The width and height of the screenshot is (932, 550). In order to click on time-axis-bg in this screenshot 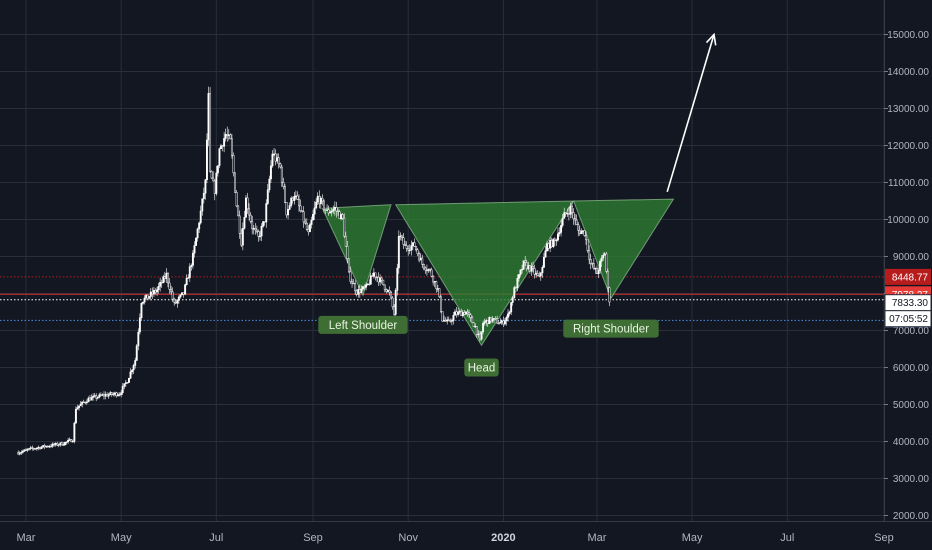, I will do `click(466, 535)`.